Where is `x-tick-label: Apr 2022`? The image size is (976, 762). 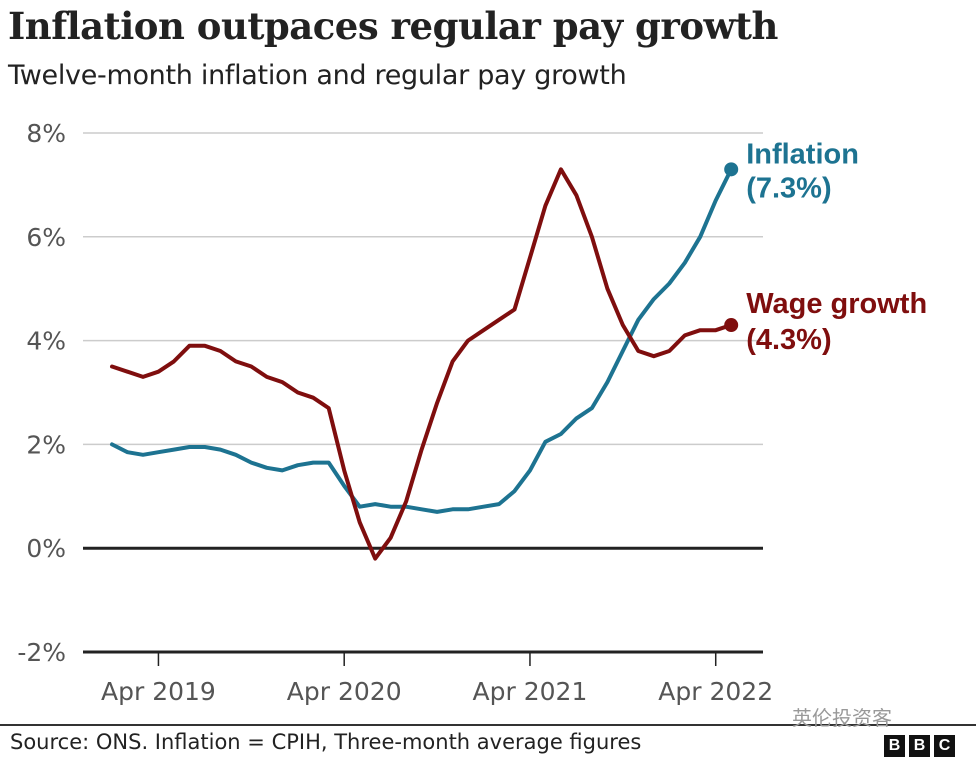 x-tick-label: Apr 2022 is located at coordinates (715, 691).